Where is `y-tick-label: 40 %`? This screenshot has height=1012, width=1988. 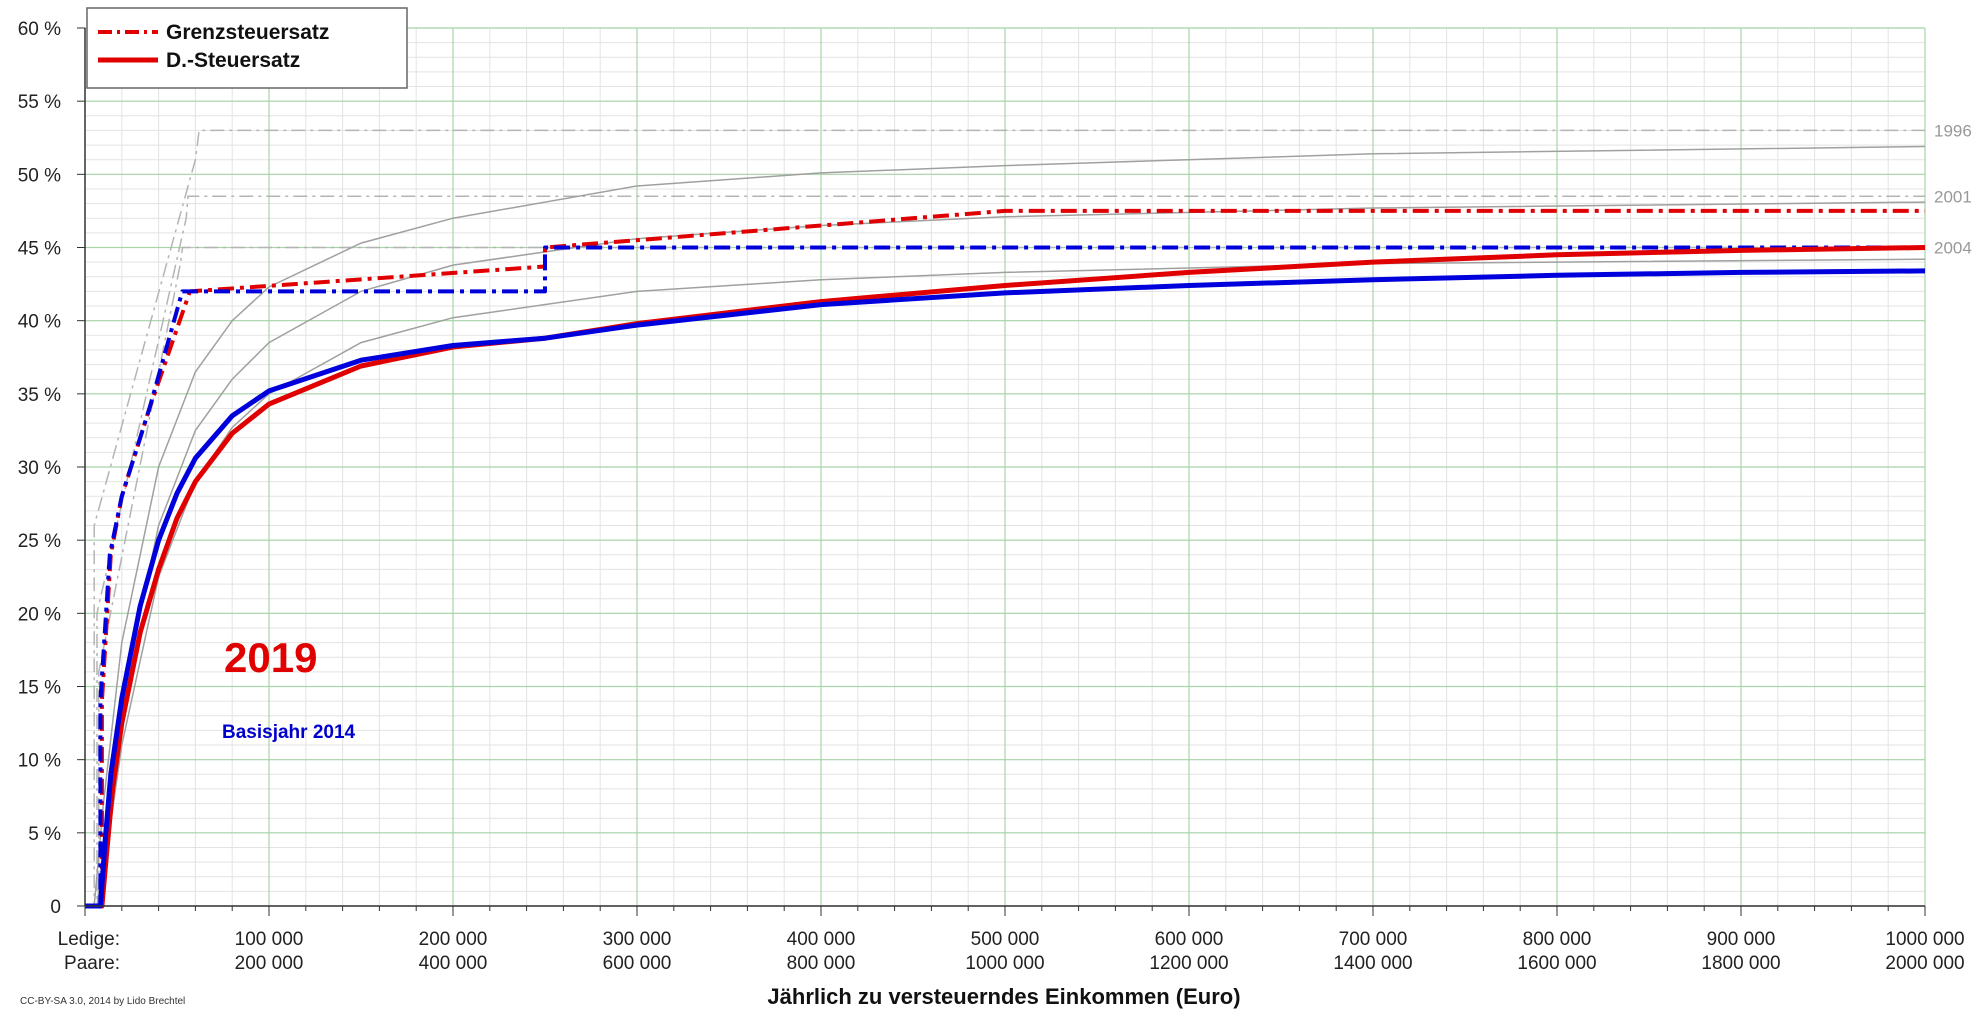 y-tick-label: 40 % is located at coordinates (39, 322).